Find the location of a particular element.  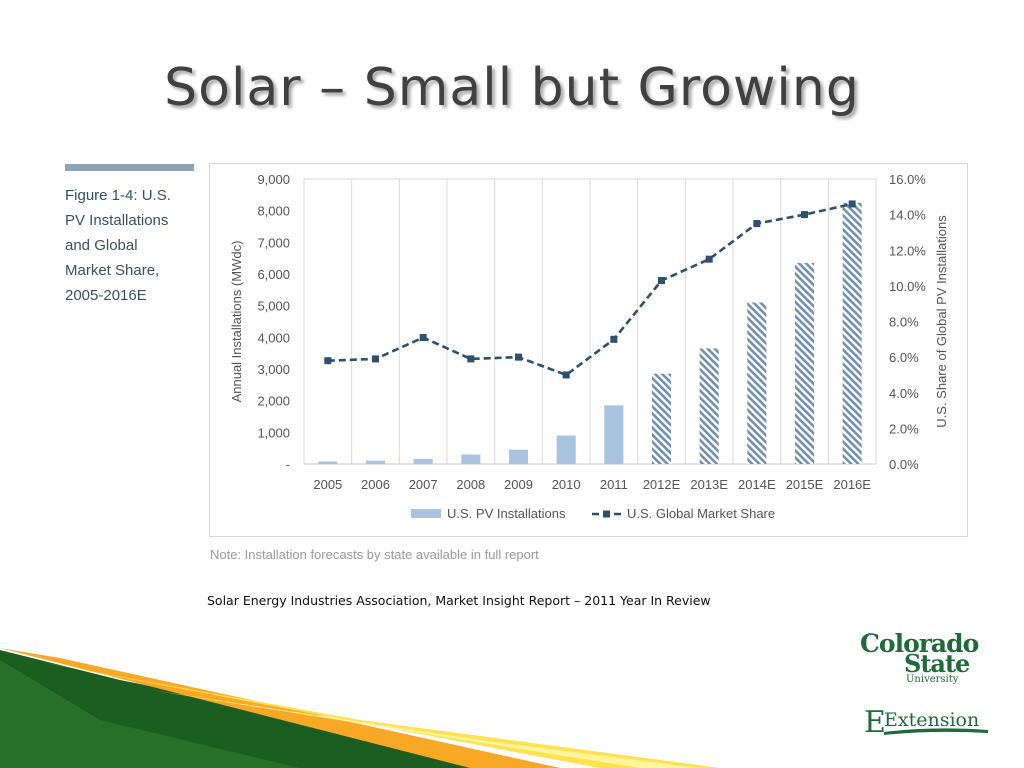

series-line is located at coordinates (590, 289).